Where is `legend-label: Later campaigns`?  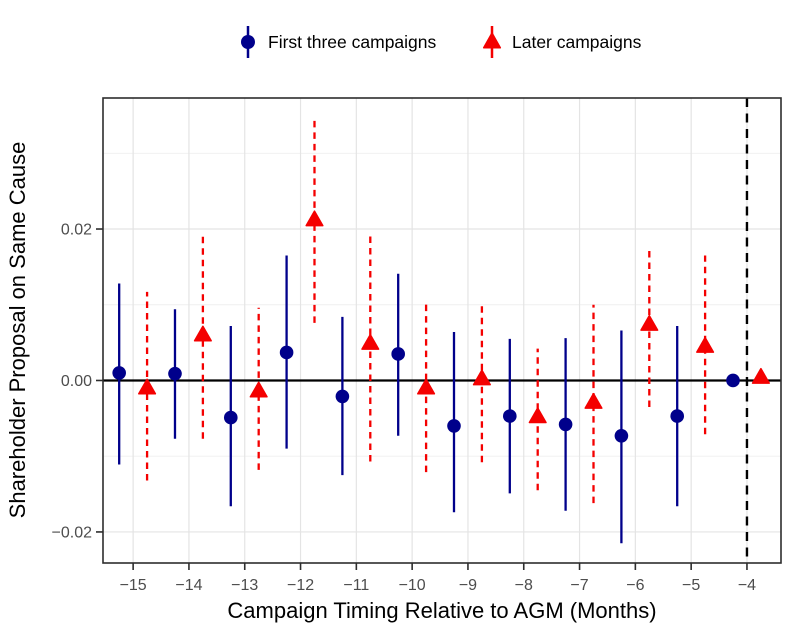
legend-label: Later campaigns is located at coordinates (577, 42).